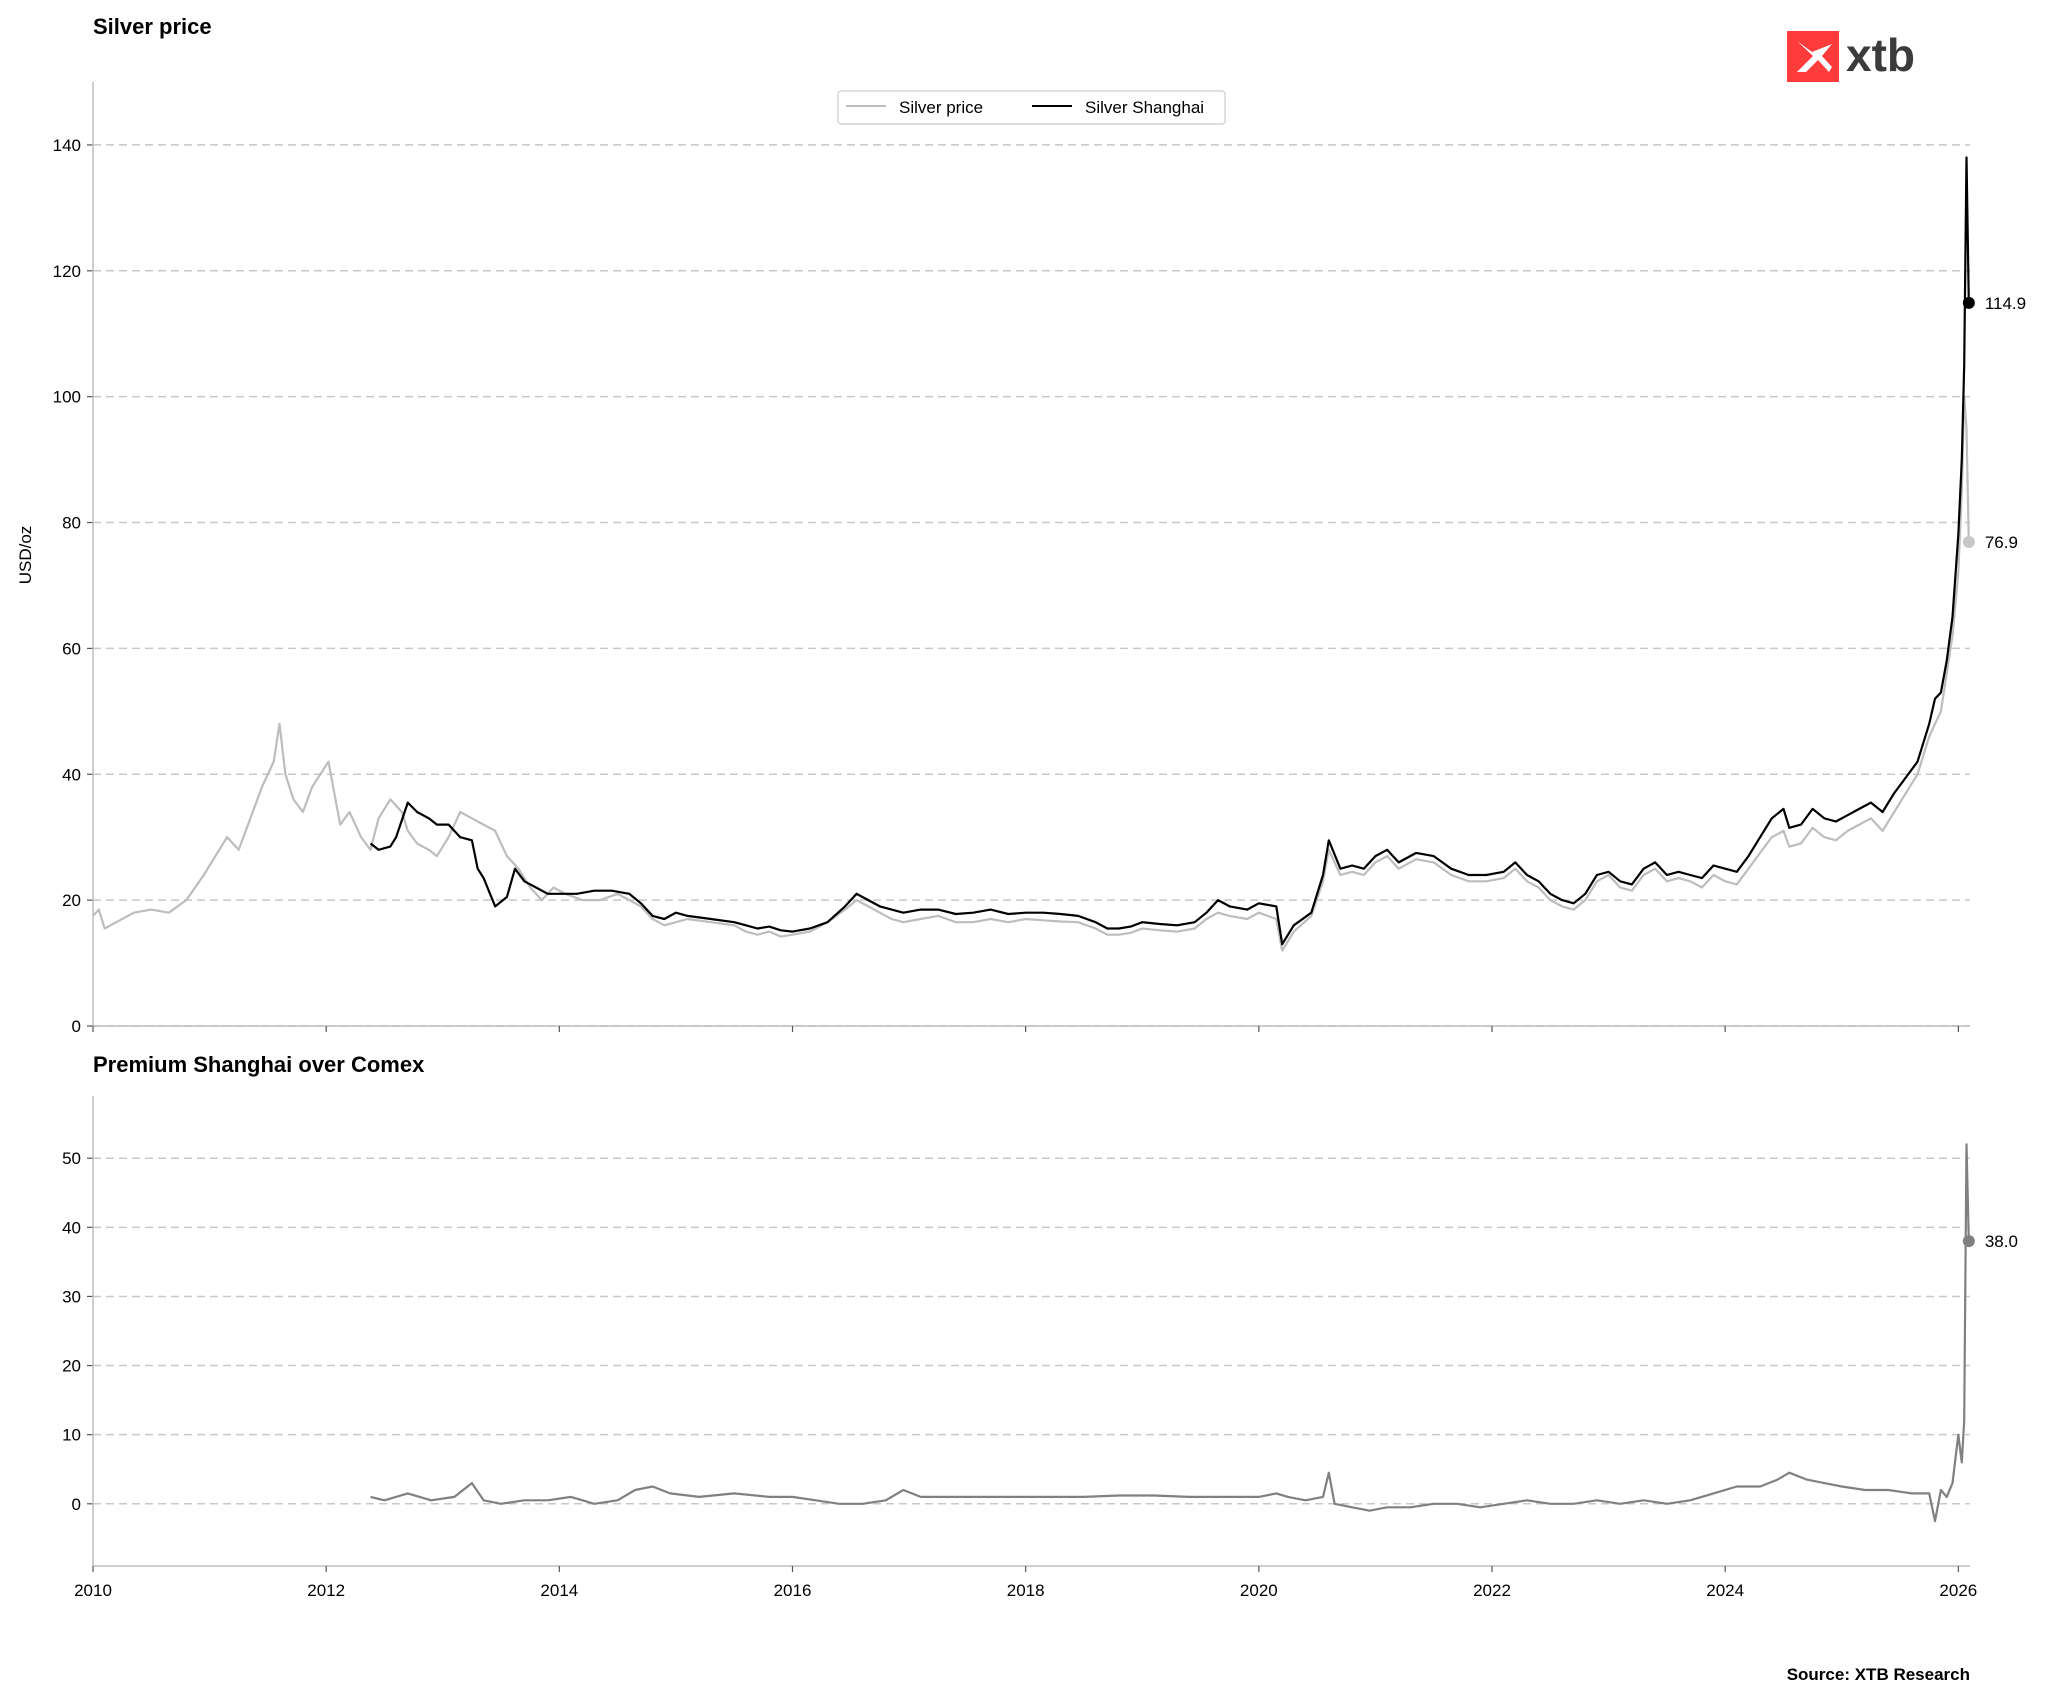 The width and height of the screenshot is (2048, 1707). Describe the element at coordinates (2005, 303) in the screenshot. I see `end-label-114.9: 114.9` at that location.